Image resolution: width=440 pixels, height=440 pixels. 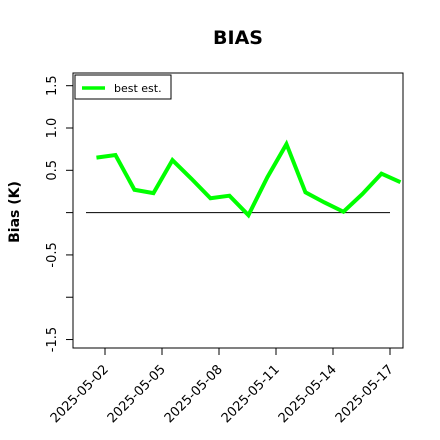 I want to click on series-layer, so click(x=249, y=179).